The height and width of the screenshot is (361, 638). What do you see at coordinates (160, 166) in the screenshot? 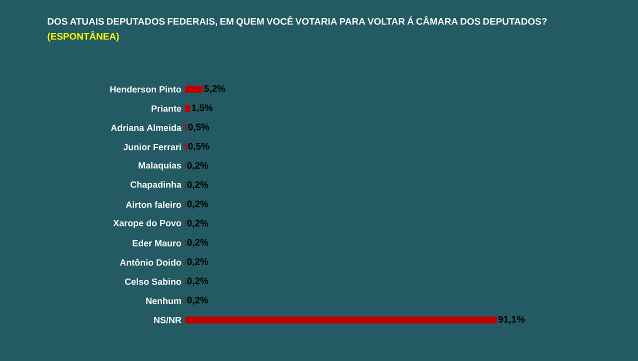
I see `y-tick-label: Malaquias` at bounding box center [160, 166].